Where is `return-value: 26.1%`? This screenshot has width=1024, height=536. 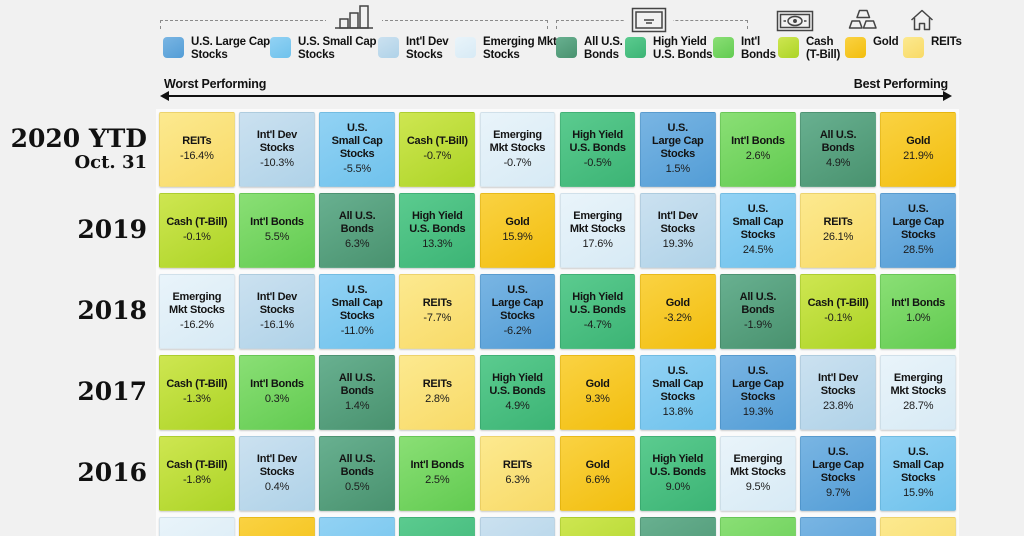
return-value: 26.1% is located at coordinates (838, 237).